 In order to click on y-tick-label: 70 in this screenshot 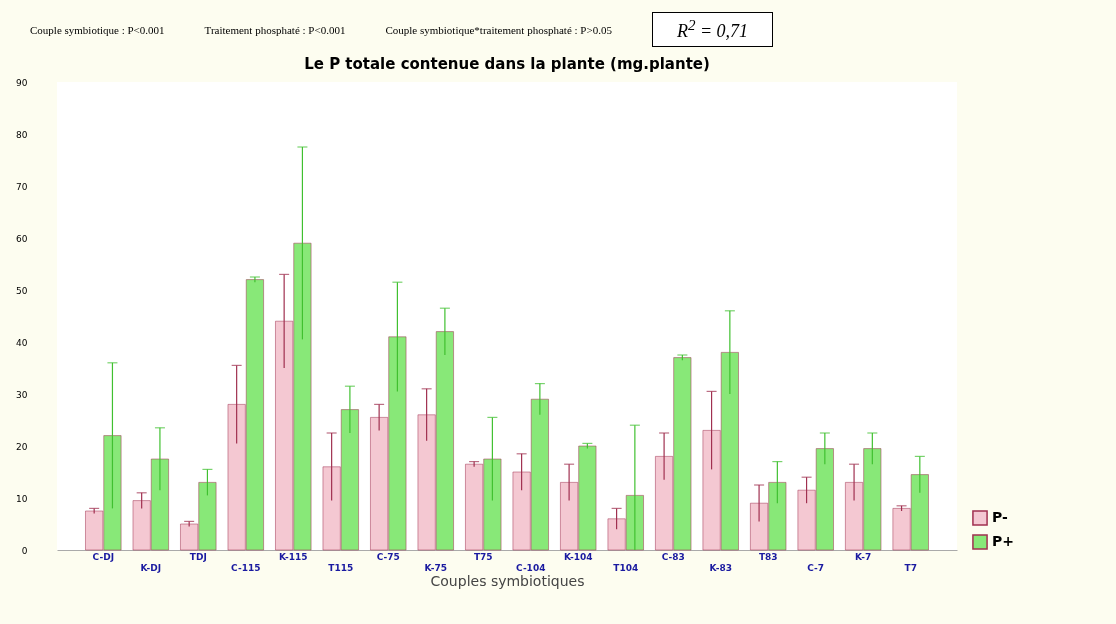, I will do `click(22, 186)`.